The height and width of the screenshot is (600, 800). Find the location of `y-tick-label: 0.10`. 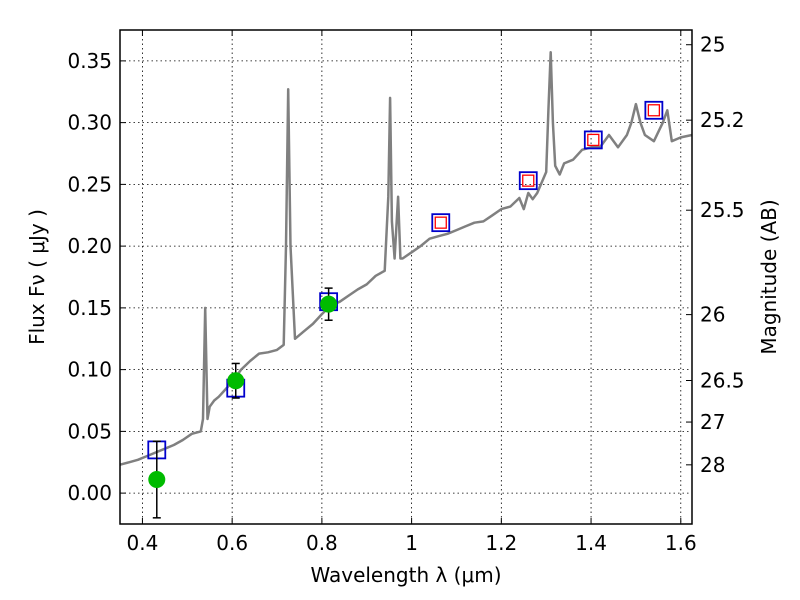

y-tick-label: 0.10 is located at coordinates (89, 370).